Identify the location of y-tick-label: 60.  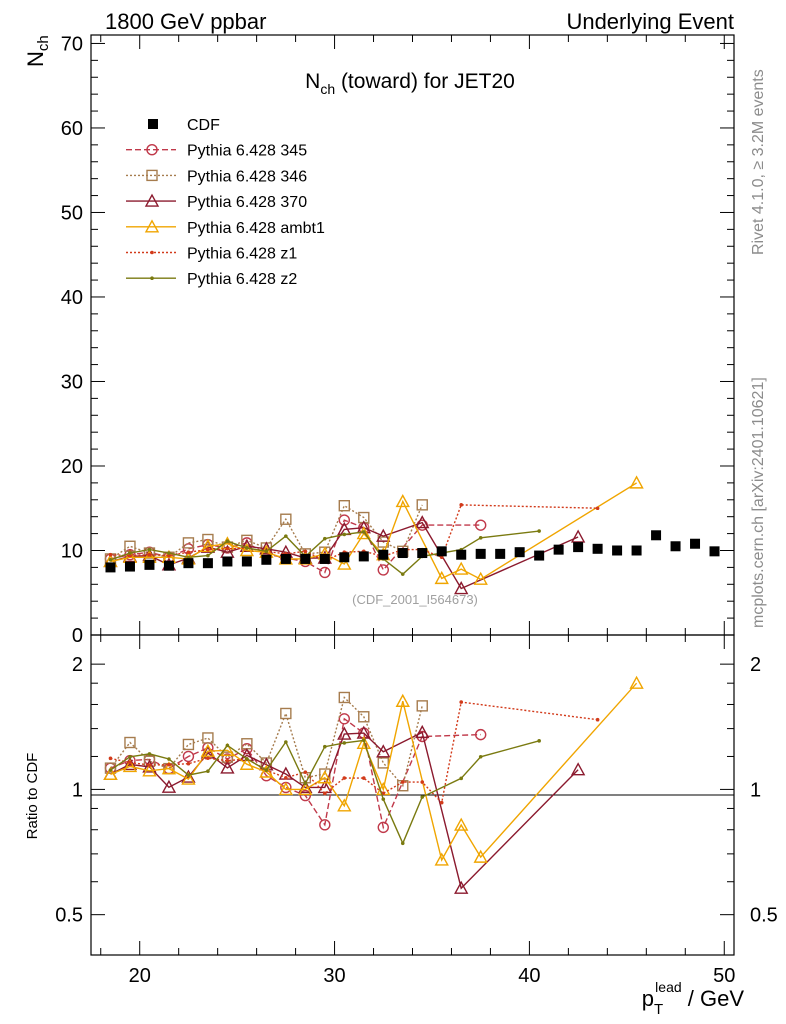
(72, 129).